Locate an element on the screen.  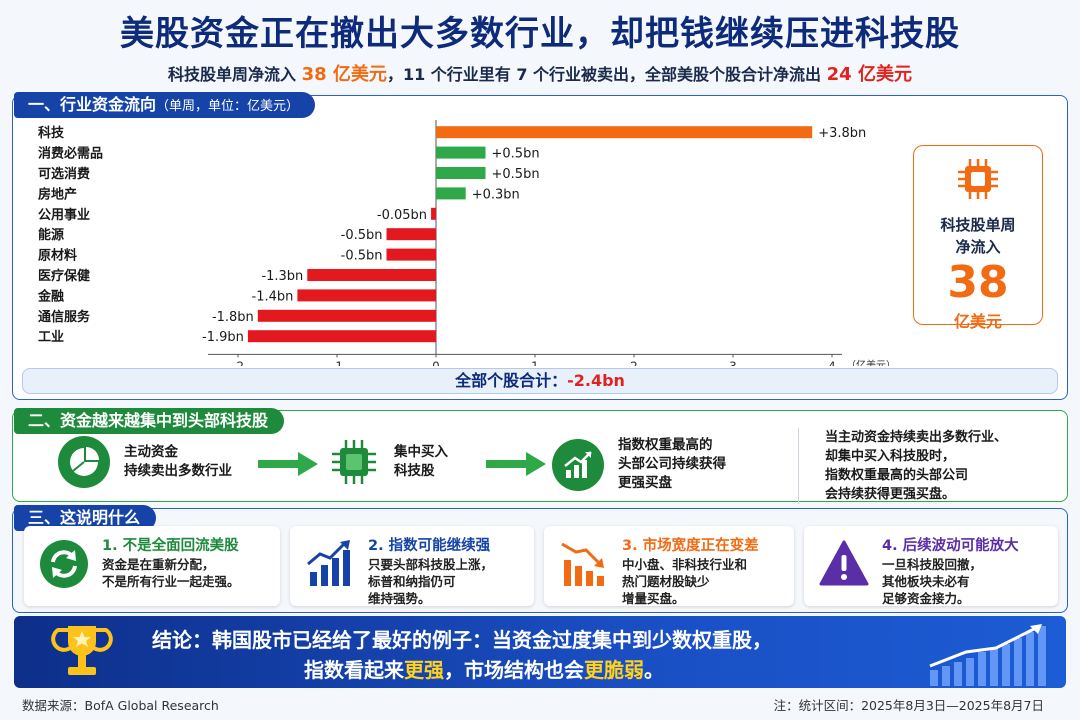
section2-label: 二、资金越来越集中到头部科技股 is located at coordinates (149, 421).